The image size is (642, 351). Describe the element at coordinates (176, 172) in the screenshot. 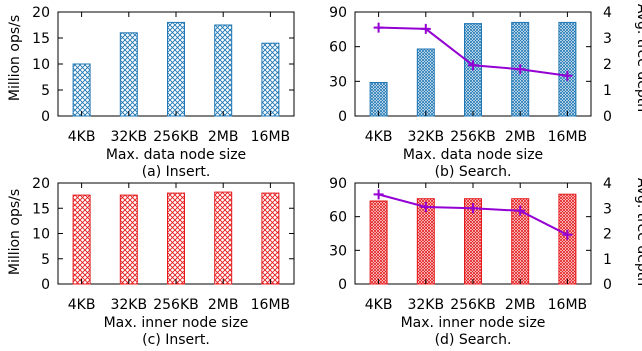

I see `panel-caption: (a) Insert.` at that location.